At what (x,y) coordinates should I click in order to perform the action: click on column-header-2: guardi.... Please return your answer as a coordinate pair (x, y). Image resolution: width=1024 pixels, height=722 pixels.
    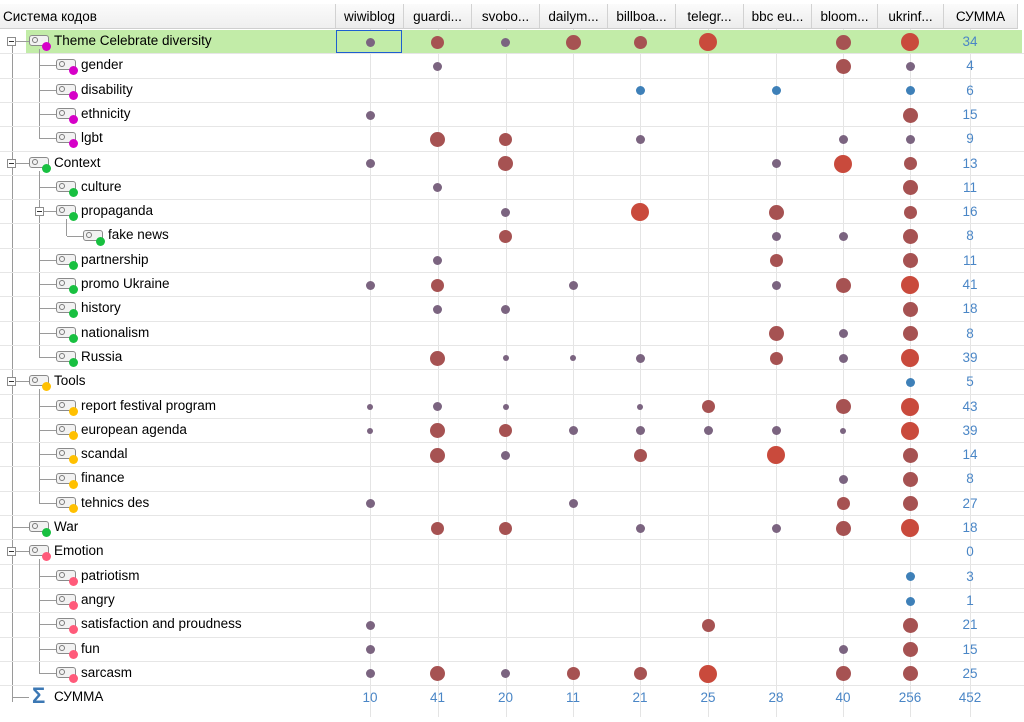
    Looking at the image, I should click on (438, 16).